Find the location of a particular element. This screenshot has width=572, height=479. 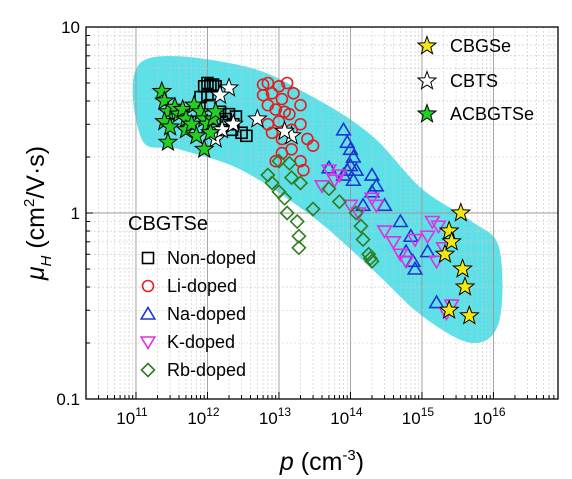

legend-marker-cbts is located at coordinates (427, 80).